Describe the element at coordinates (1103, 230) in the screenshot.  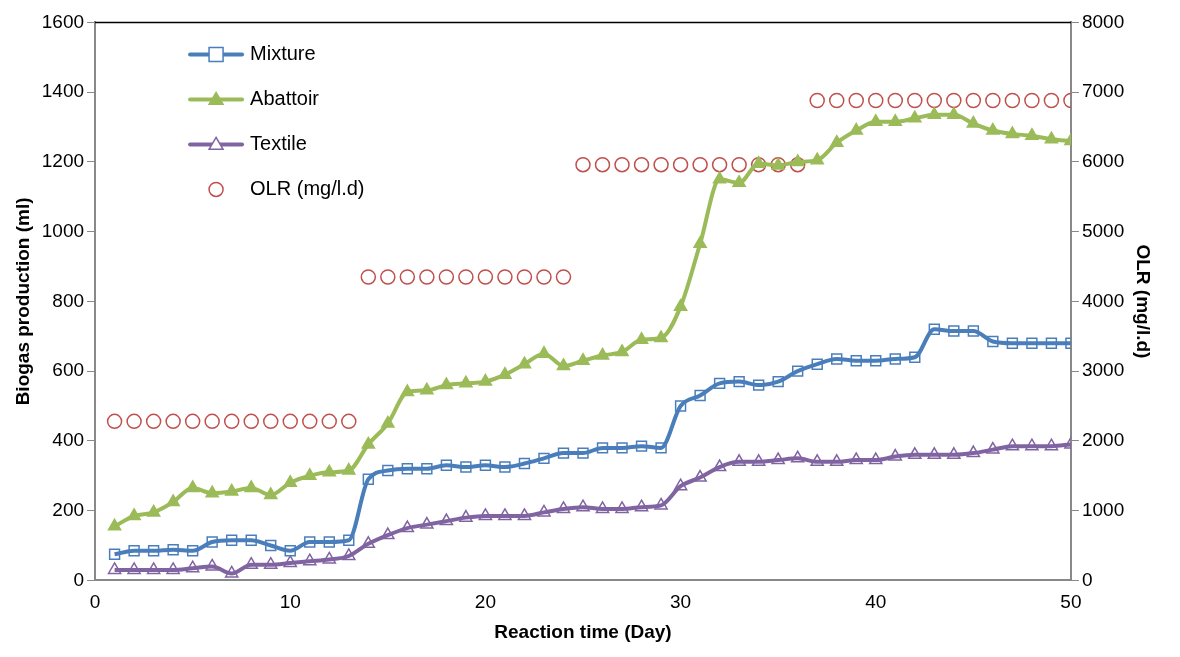
I see `y2-tick-label: 5000` at that location.